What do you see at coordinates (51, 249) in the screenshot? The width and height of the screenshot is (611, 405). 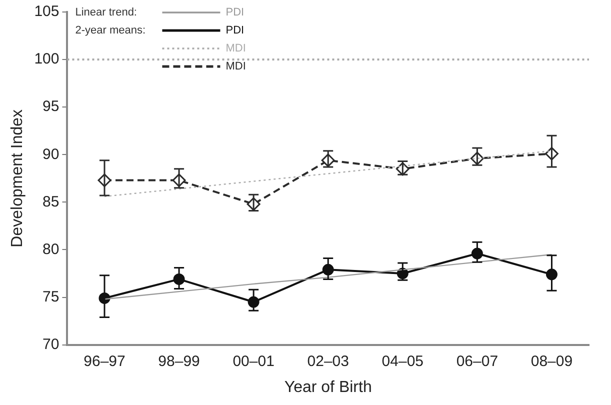 I see `y-tick-label: 80` at bounding box center [51, 249].